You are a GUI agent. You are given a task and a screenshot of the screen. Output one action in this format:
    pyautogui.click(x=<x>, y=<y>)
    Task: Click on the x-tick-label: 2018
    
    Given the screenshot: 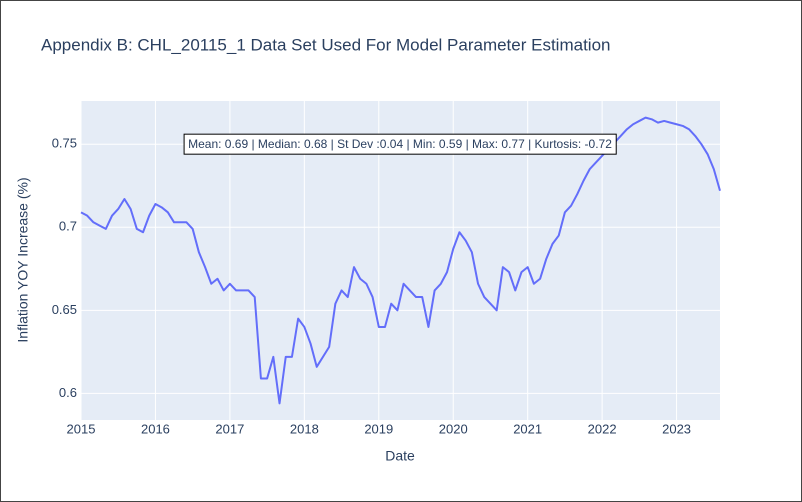 What is the action you would take?
    pyautogui.click(x=304, y=428)
    